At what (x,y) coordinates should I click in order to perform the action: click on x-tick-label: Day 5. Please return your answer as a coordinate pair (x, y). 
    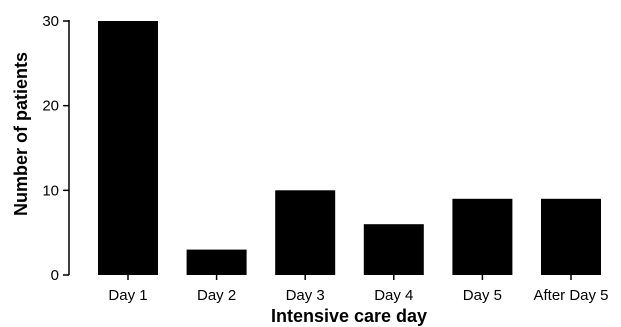
    Looking at the image, I should click on (482, 295).